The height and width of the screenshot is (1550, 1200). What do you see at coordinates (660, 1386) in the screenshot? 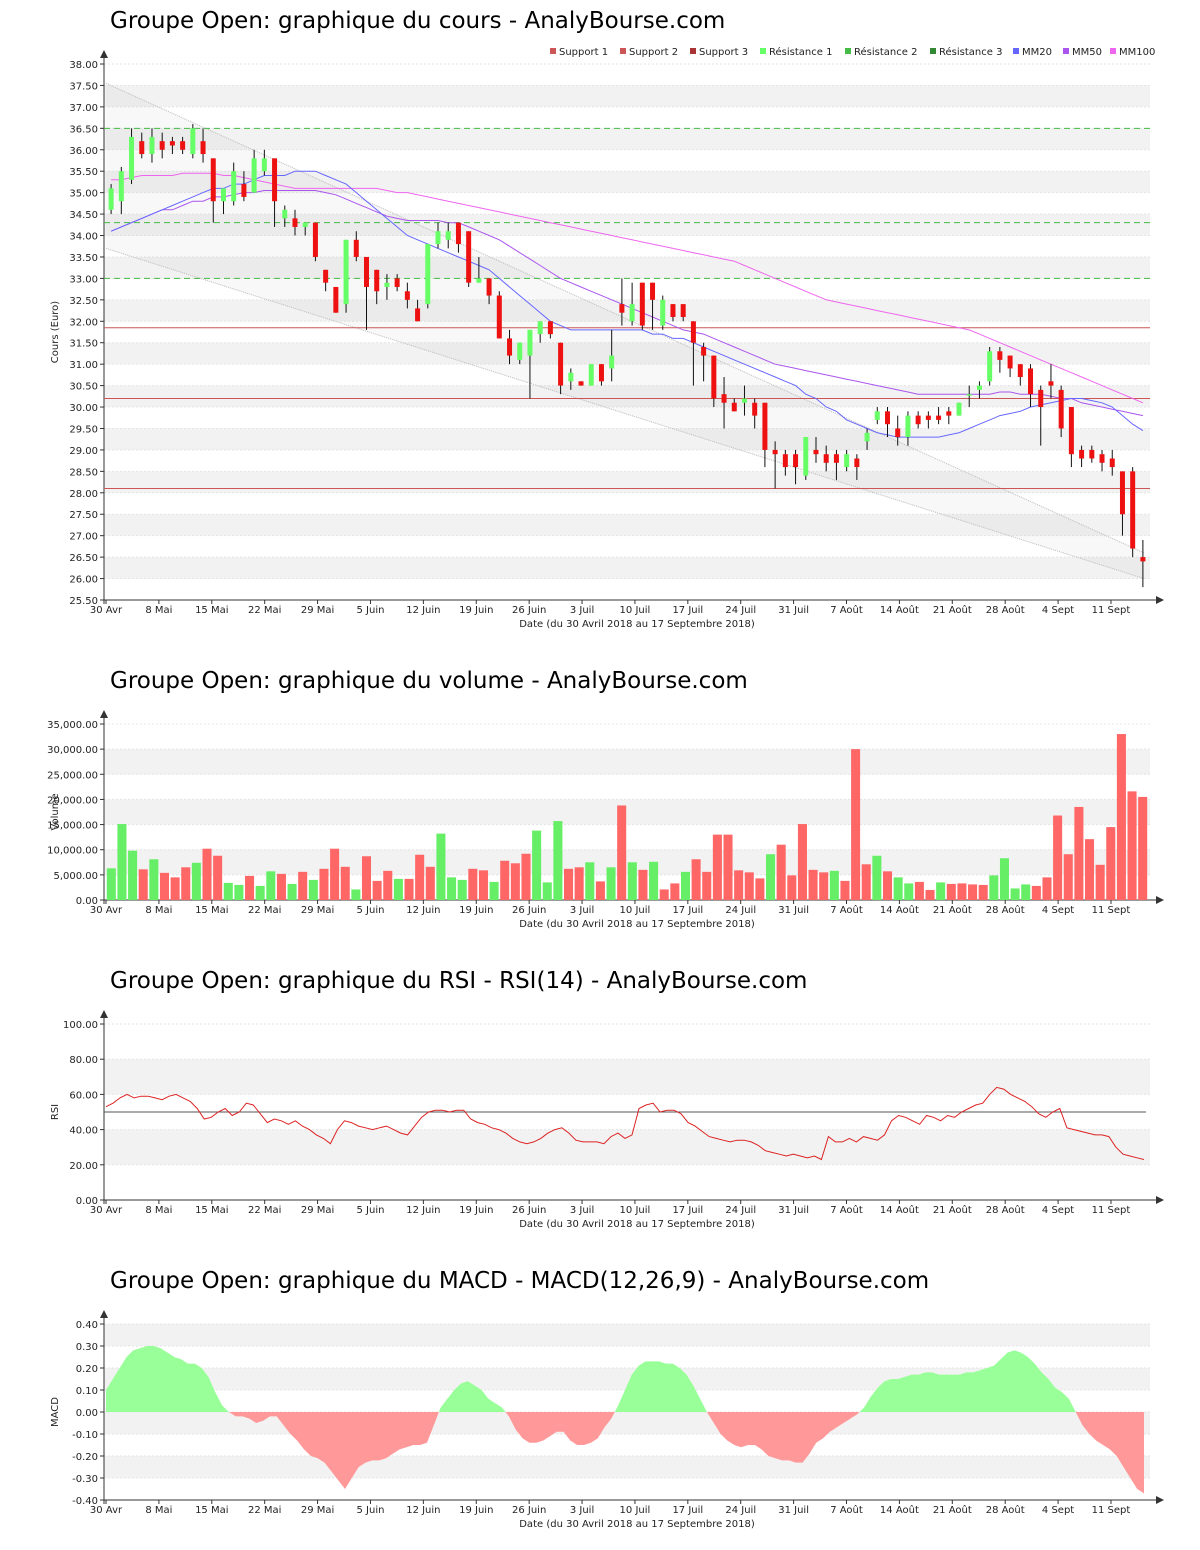
I see `macd-positive-area` at bounding box center [660, 1386].